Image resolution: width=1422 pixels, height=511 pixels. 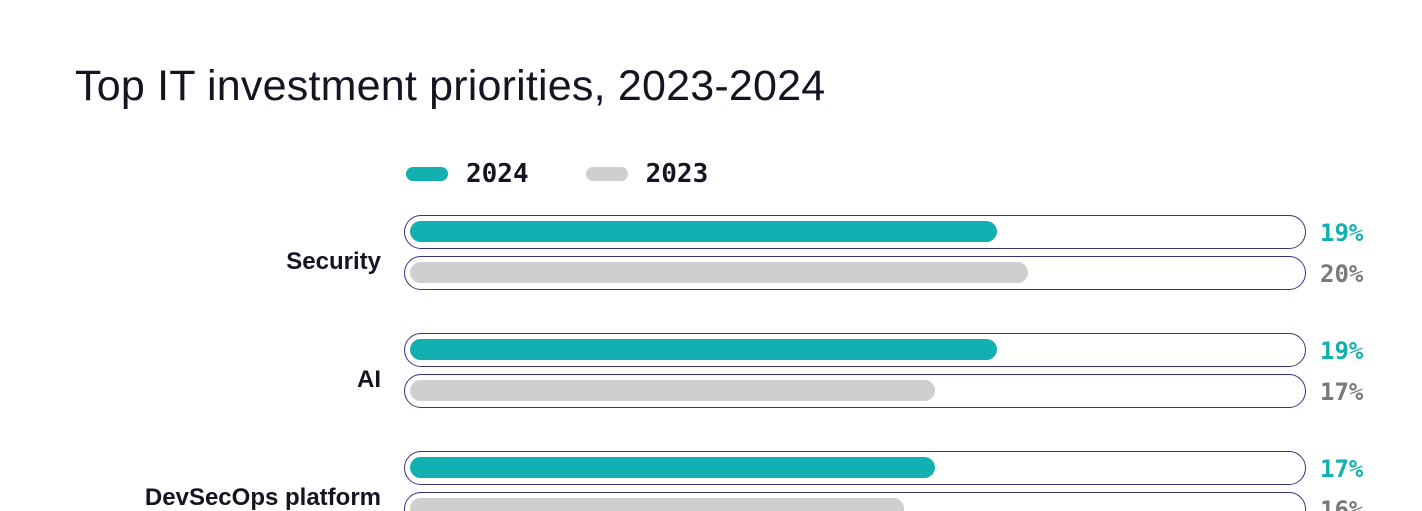 What do you see at coordinates (657, 504) in the screenshot?
I see `bar-devsecops-platform-2023` at bounding box center [657, 504].